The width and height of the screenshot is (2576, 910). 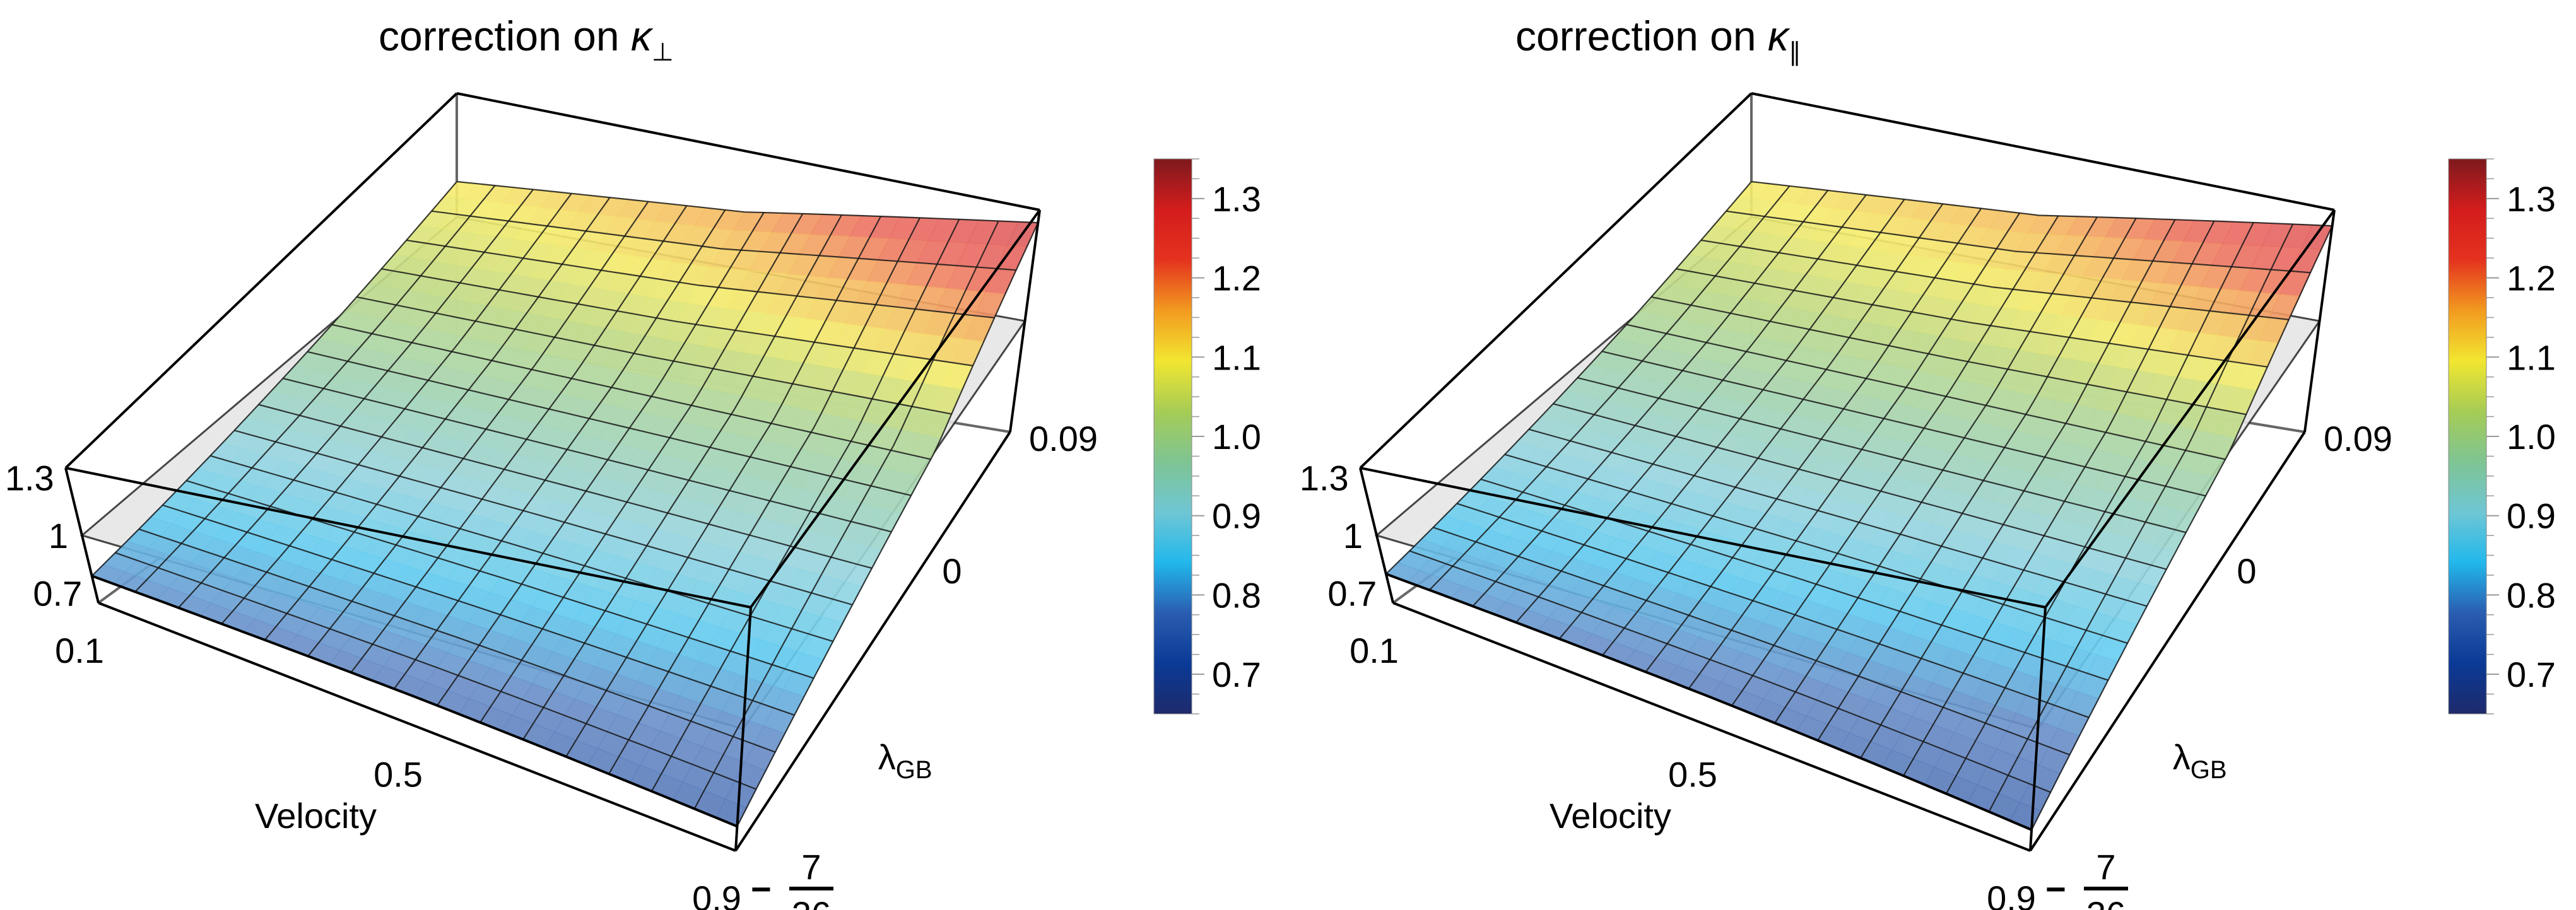 I want to click on surface-edge, so click(x=414, y=701).